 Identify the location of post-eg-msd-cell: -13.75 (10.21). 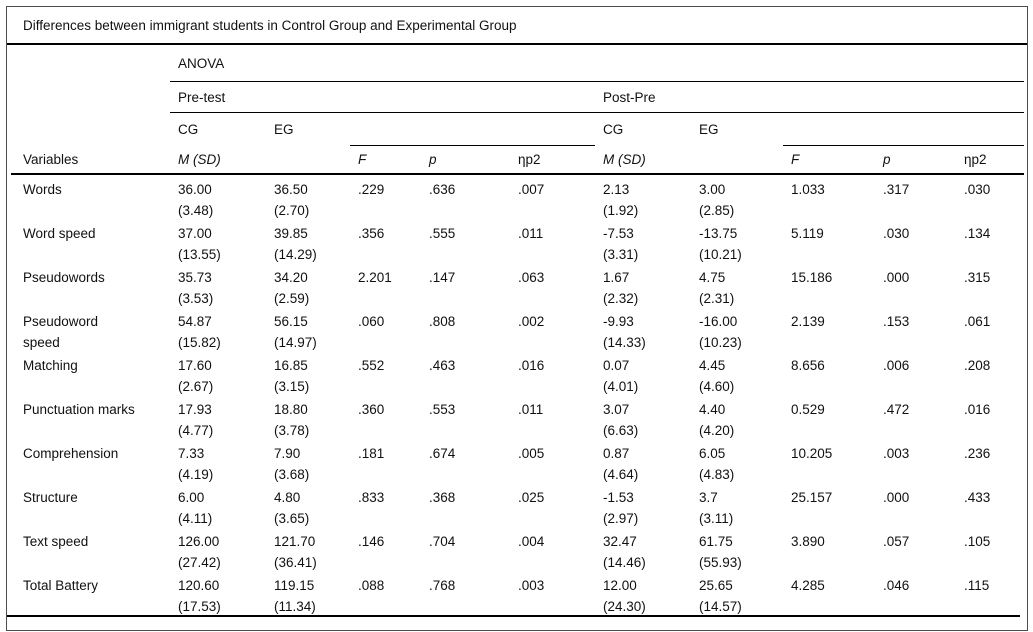
(737, 242).